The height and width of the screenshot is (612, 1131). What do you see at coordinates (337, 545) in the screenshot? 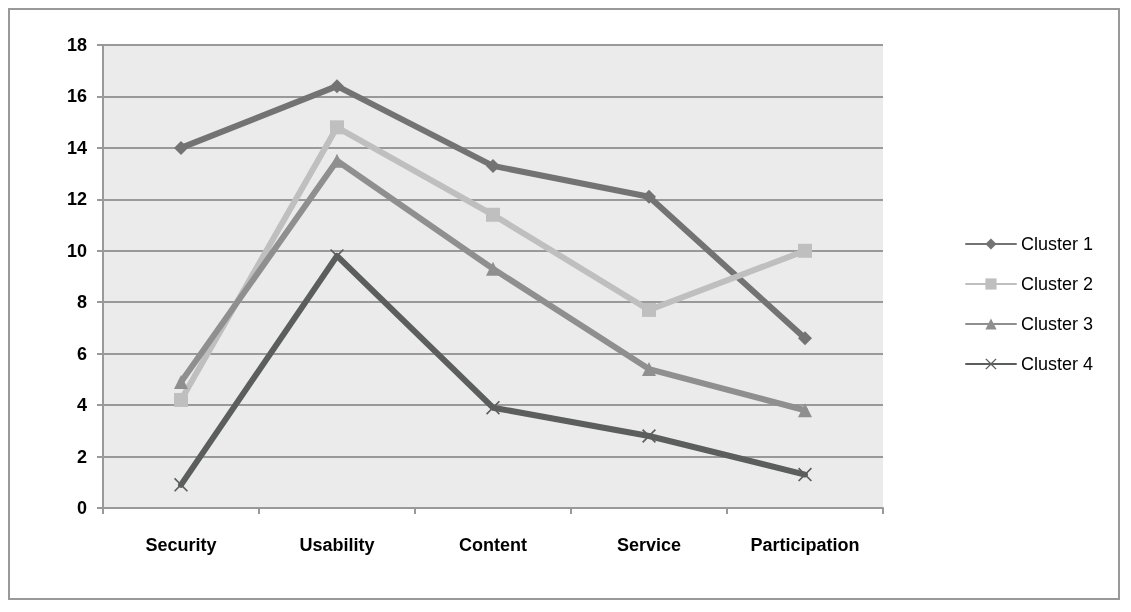
I see `x-tick-label: Usability` at bounding box center [337, 545].